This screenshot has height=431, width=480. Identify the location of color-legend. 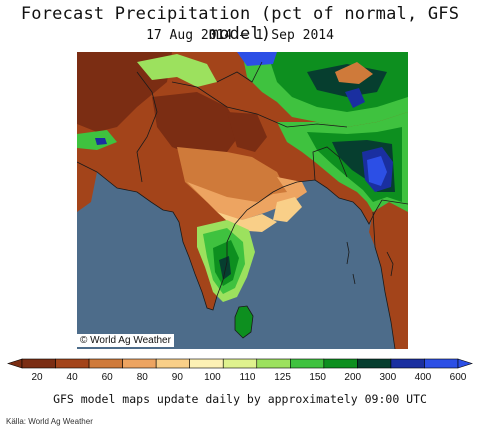
(240, 371).